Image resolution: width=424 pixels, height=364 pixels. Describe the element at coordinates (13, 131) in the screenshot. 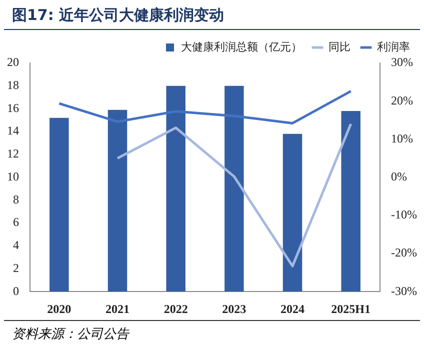

I see `y-tick-label: 14` at that location.